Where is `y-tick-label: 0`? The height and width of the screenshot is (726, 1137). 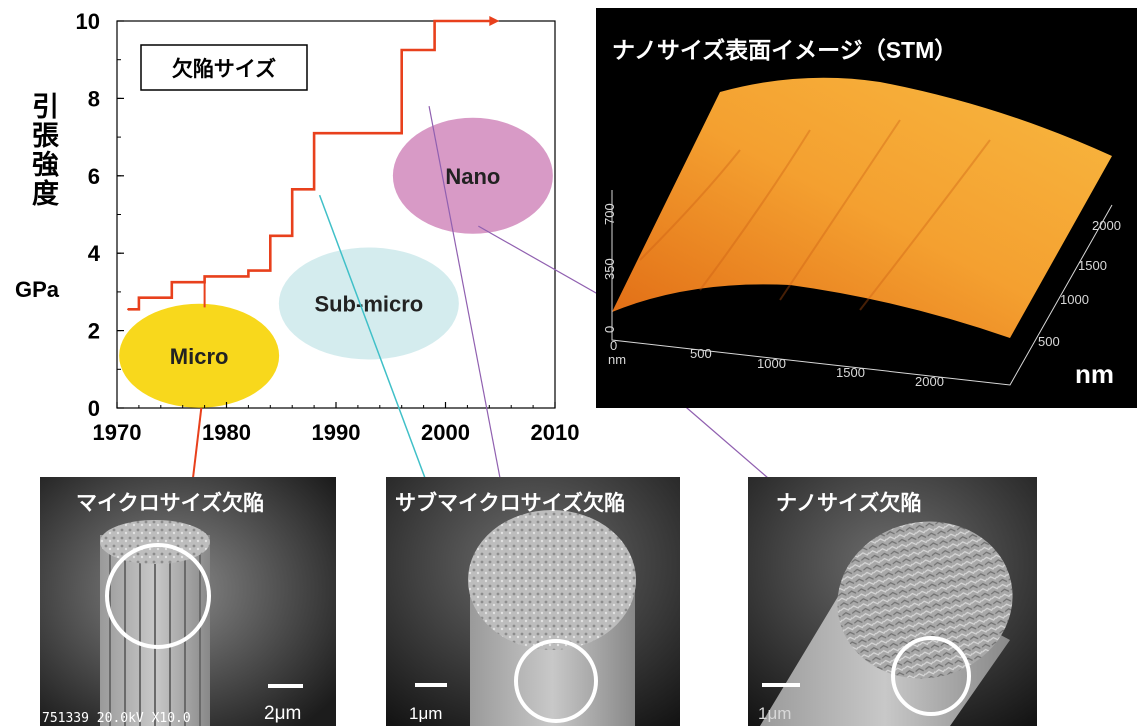 y-tick-label: 0 is located at coordinates (94, 408).